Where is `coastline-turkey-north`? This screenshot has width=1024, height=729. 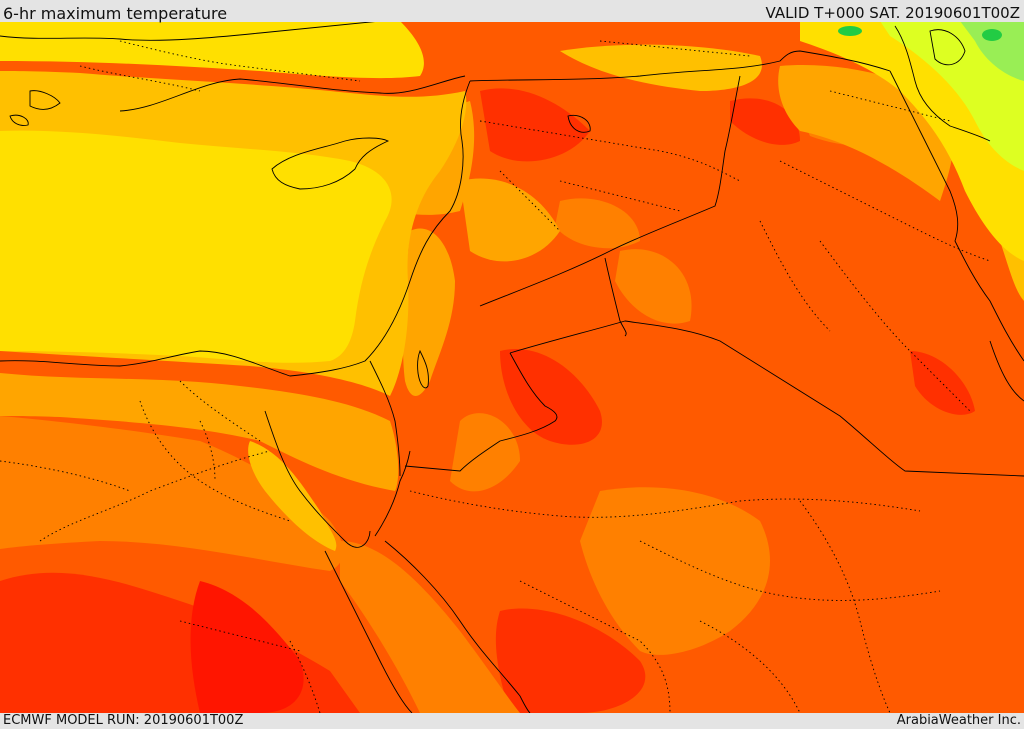
coastline-turkey-north is located at coordinates (190, 31).